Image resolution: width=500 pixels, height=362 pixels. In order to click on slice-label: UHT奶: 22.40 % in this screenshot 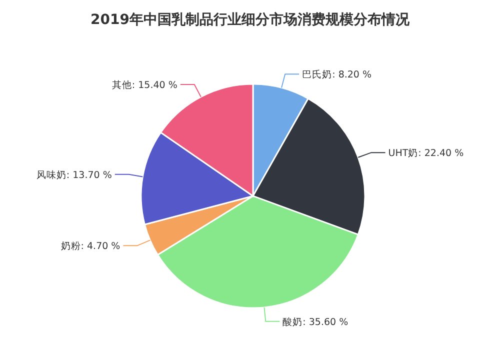, I will do `click(426, 154)`.